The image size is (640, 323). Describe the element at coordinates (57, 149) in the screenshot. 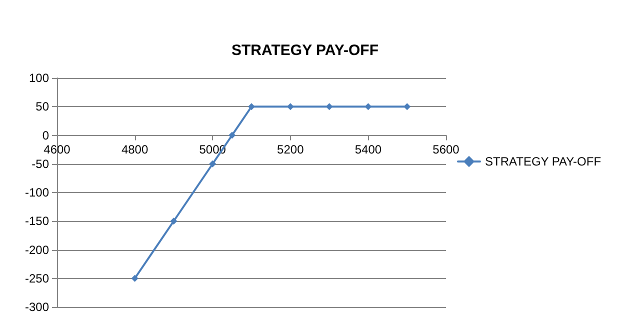

I see `x-tick-label: 4600` at that location.